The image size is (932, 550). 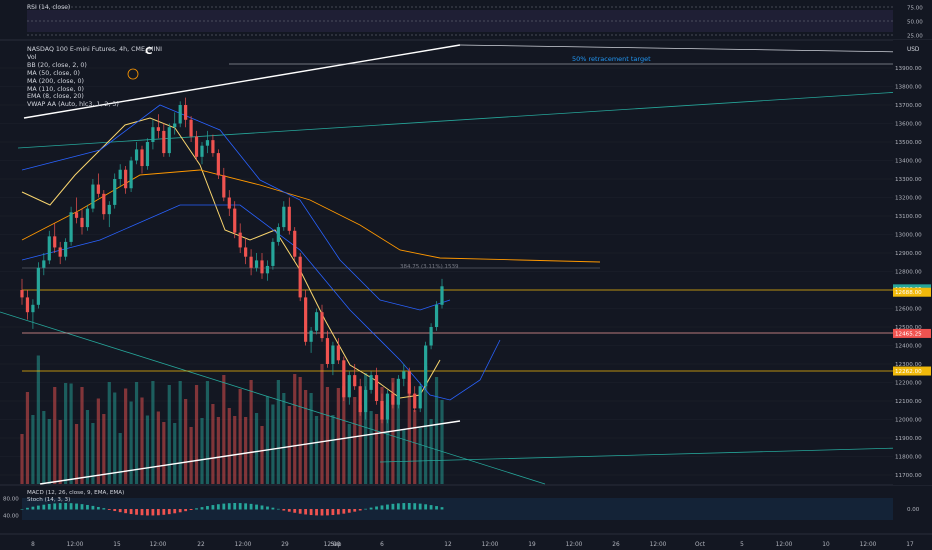 I want to click on time-tick-label: 12, so click(x=448, y=545).